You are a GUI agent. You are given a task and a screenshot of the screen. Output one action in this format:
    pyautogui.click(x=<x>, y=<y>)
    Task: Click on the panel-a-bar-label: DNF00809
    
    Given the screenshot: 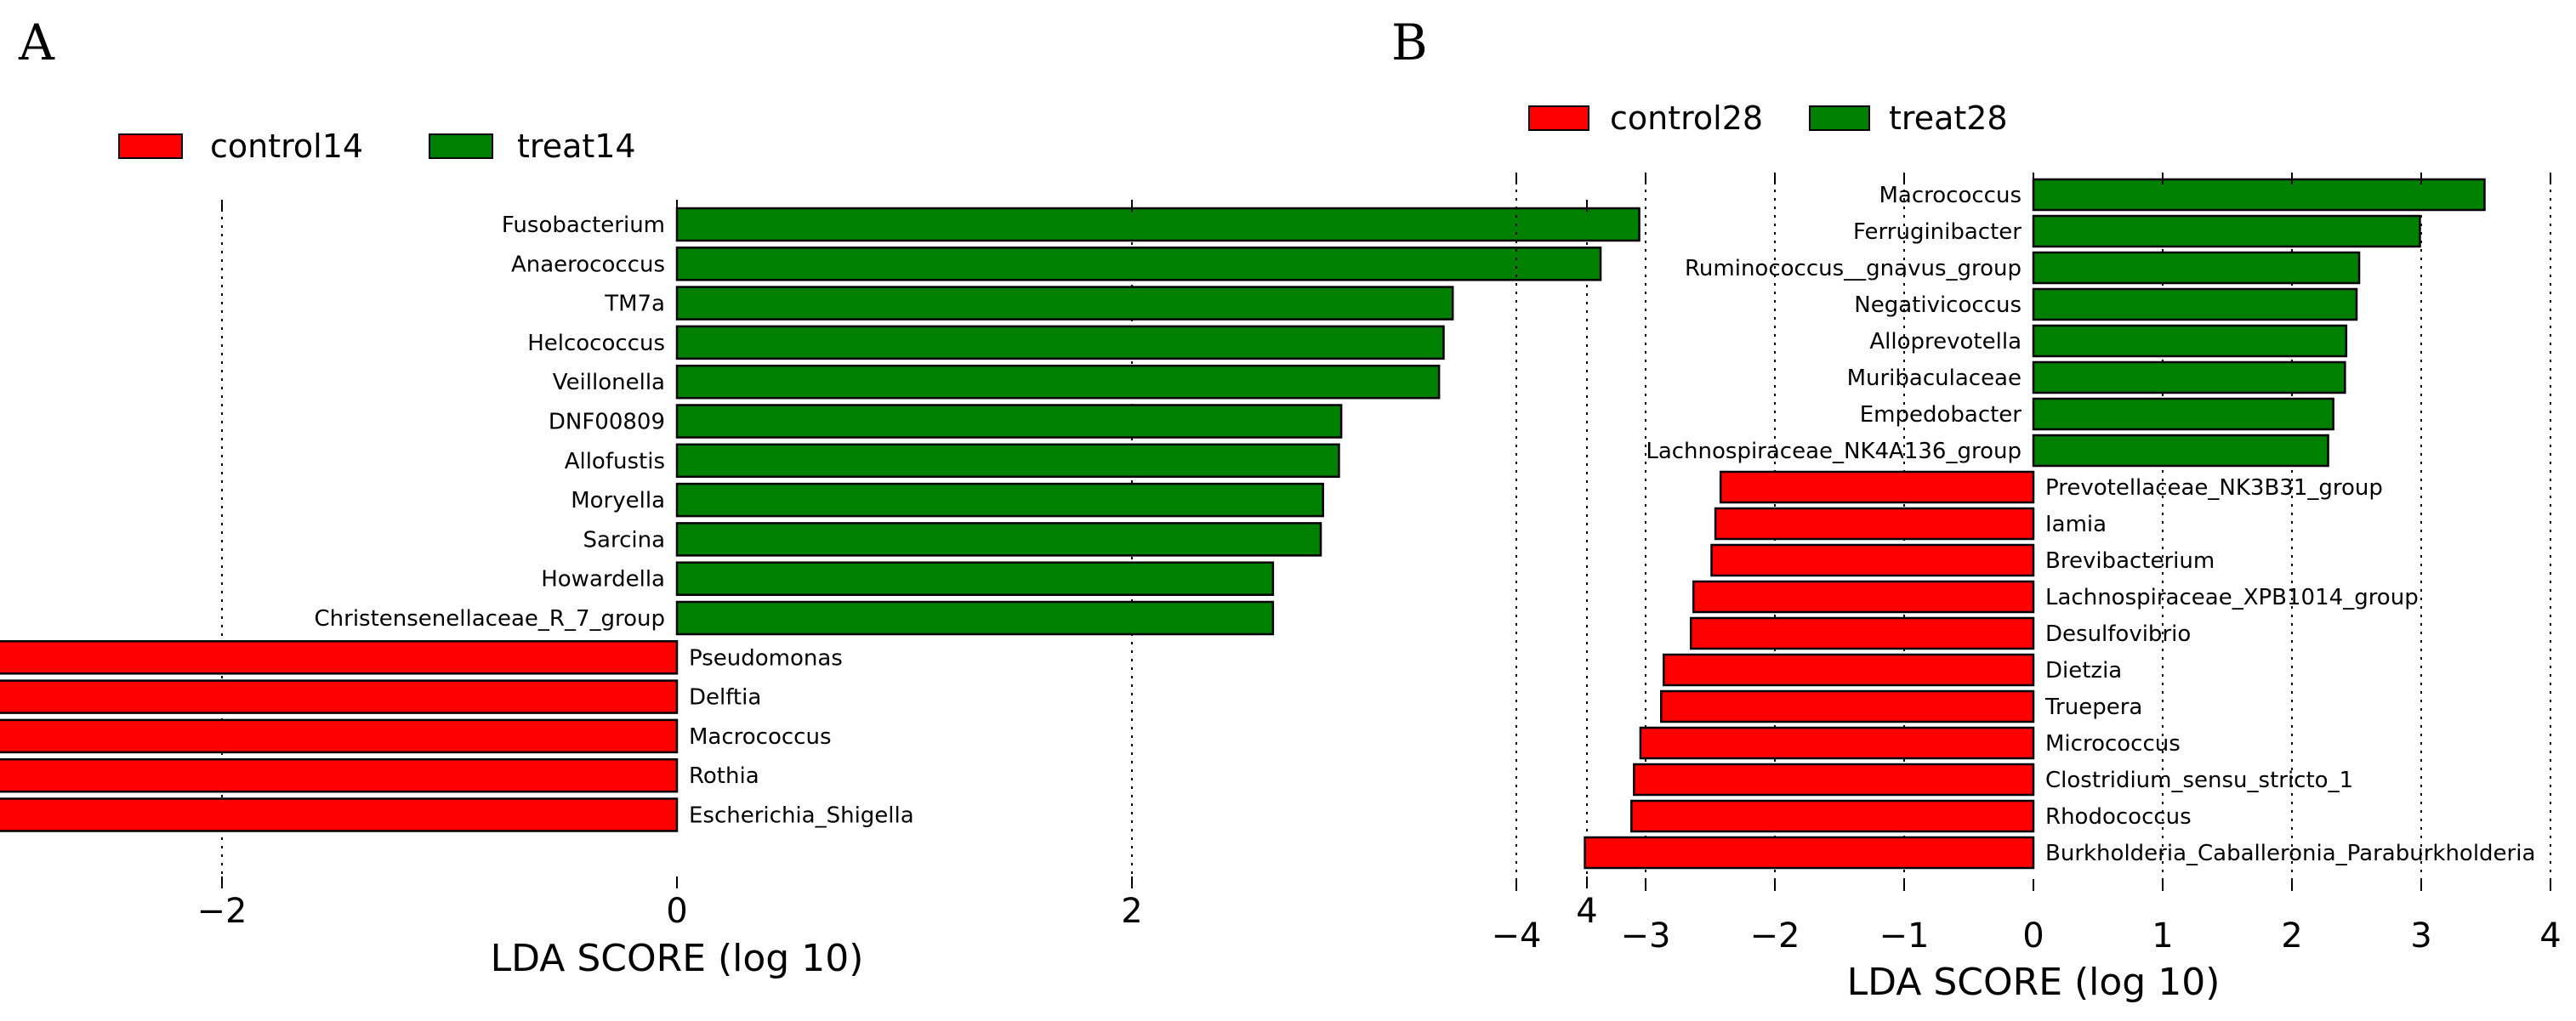 What is the action you would take?
    pyautogui.click(x=607, y=422)
    